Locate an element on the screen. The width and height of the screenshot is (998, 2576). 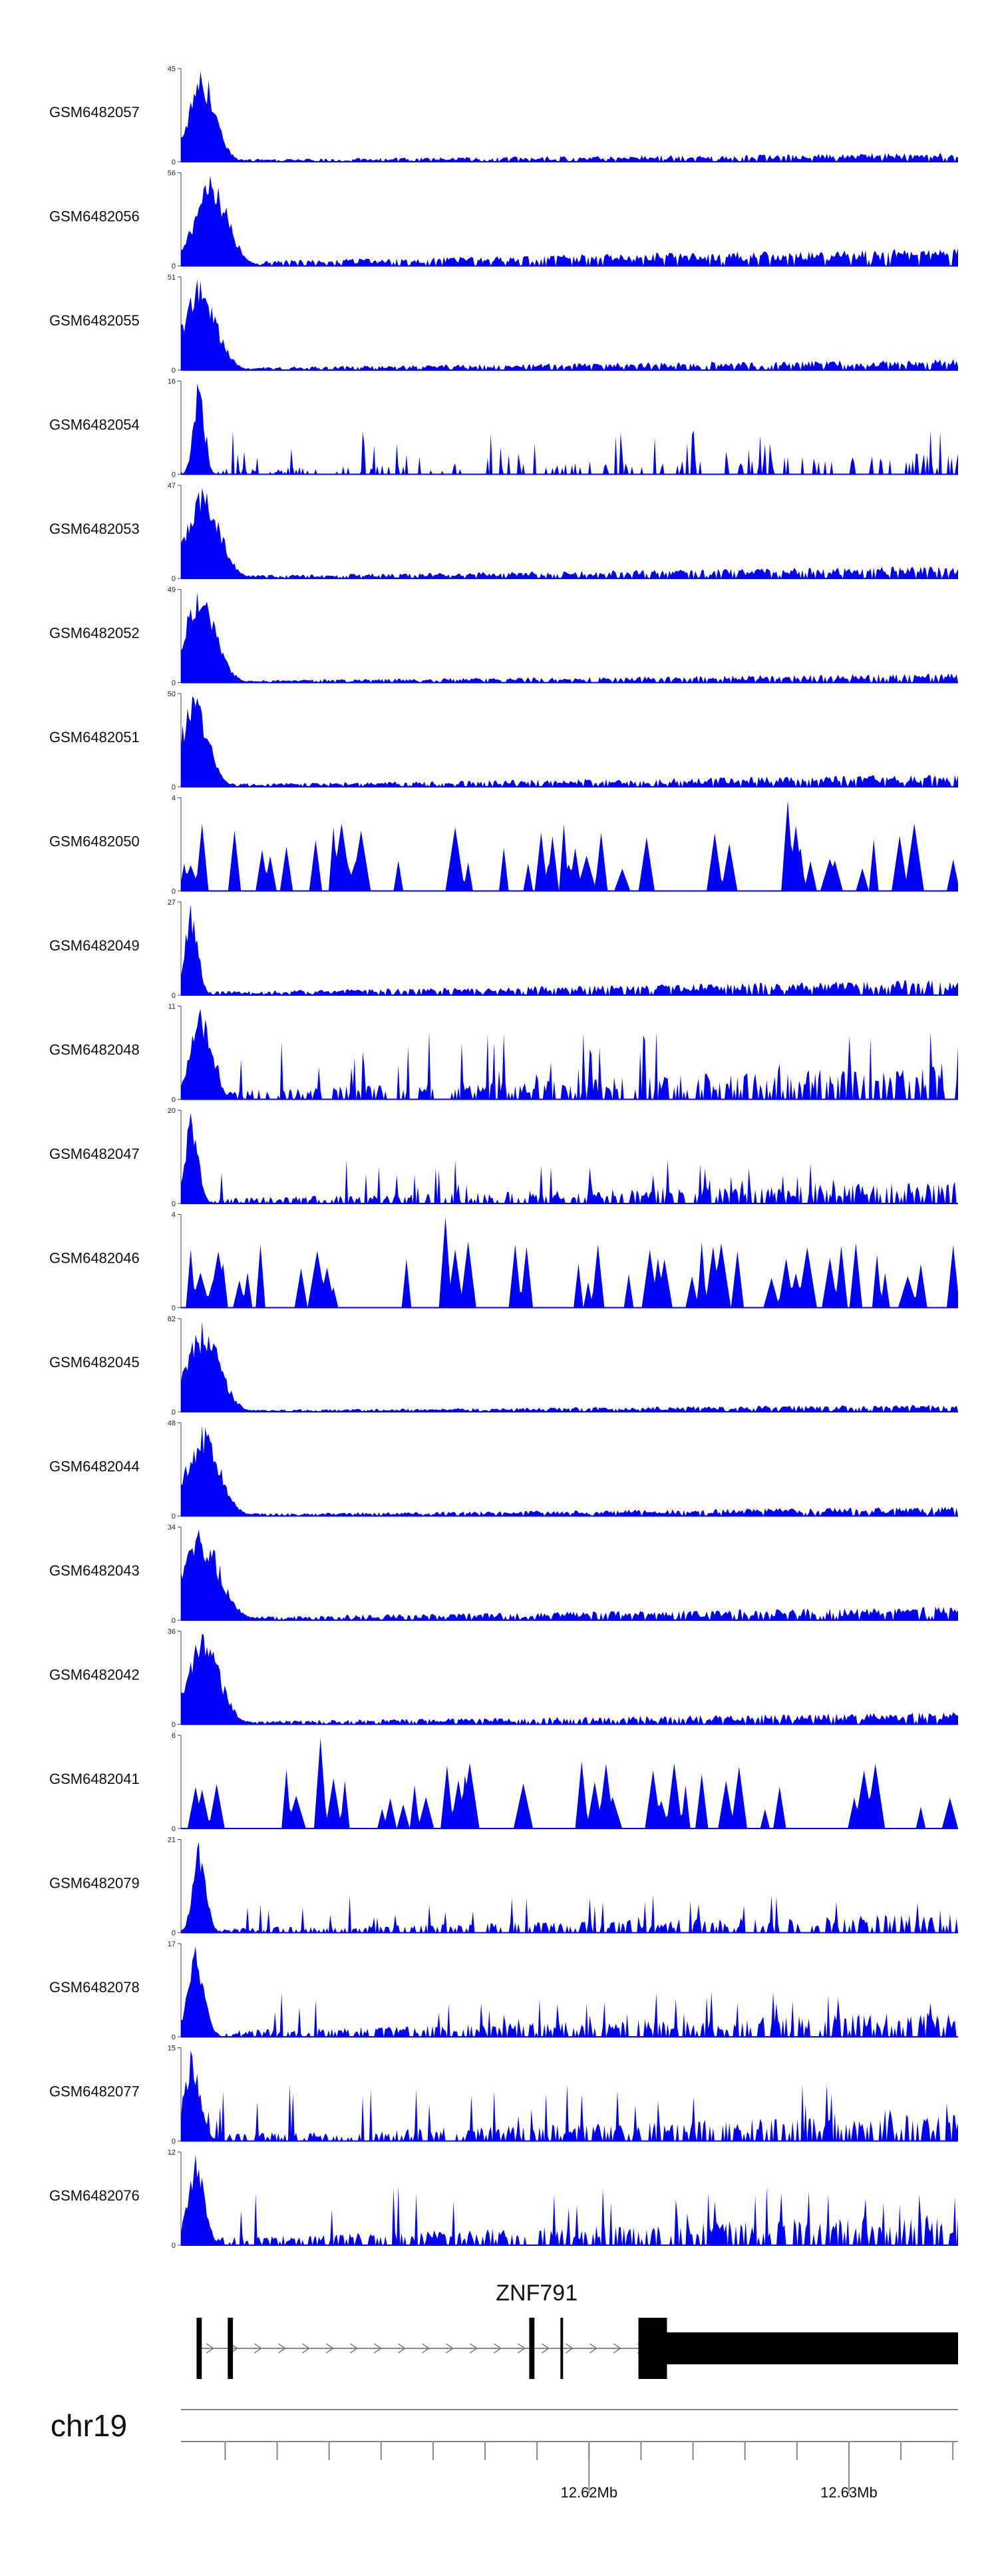
y-max-label: 56 is located at coordinates (172, 174).